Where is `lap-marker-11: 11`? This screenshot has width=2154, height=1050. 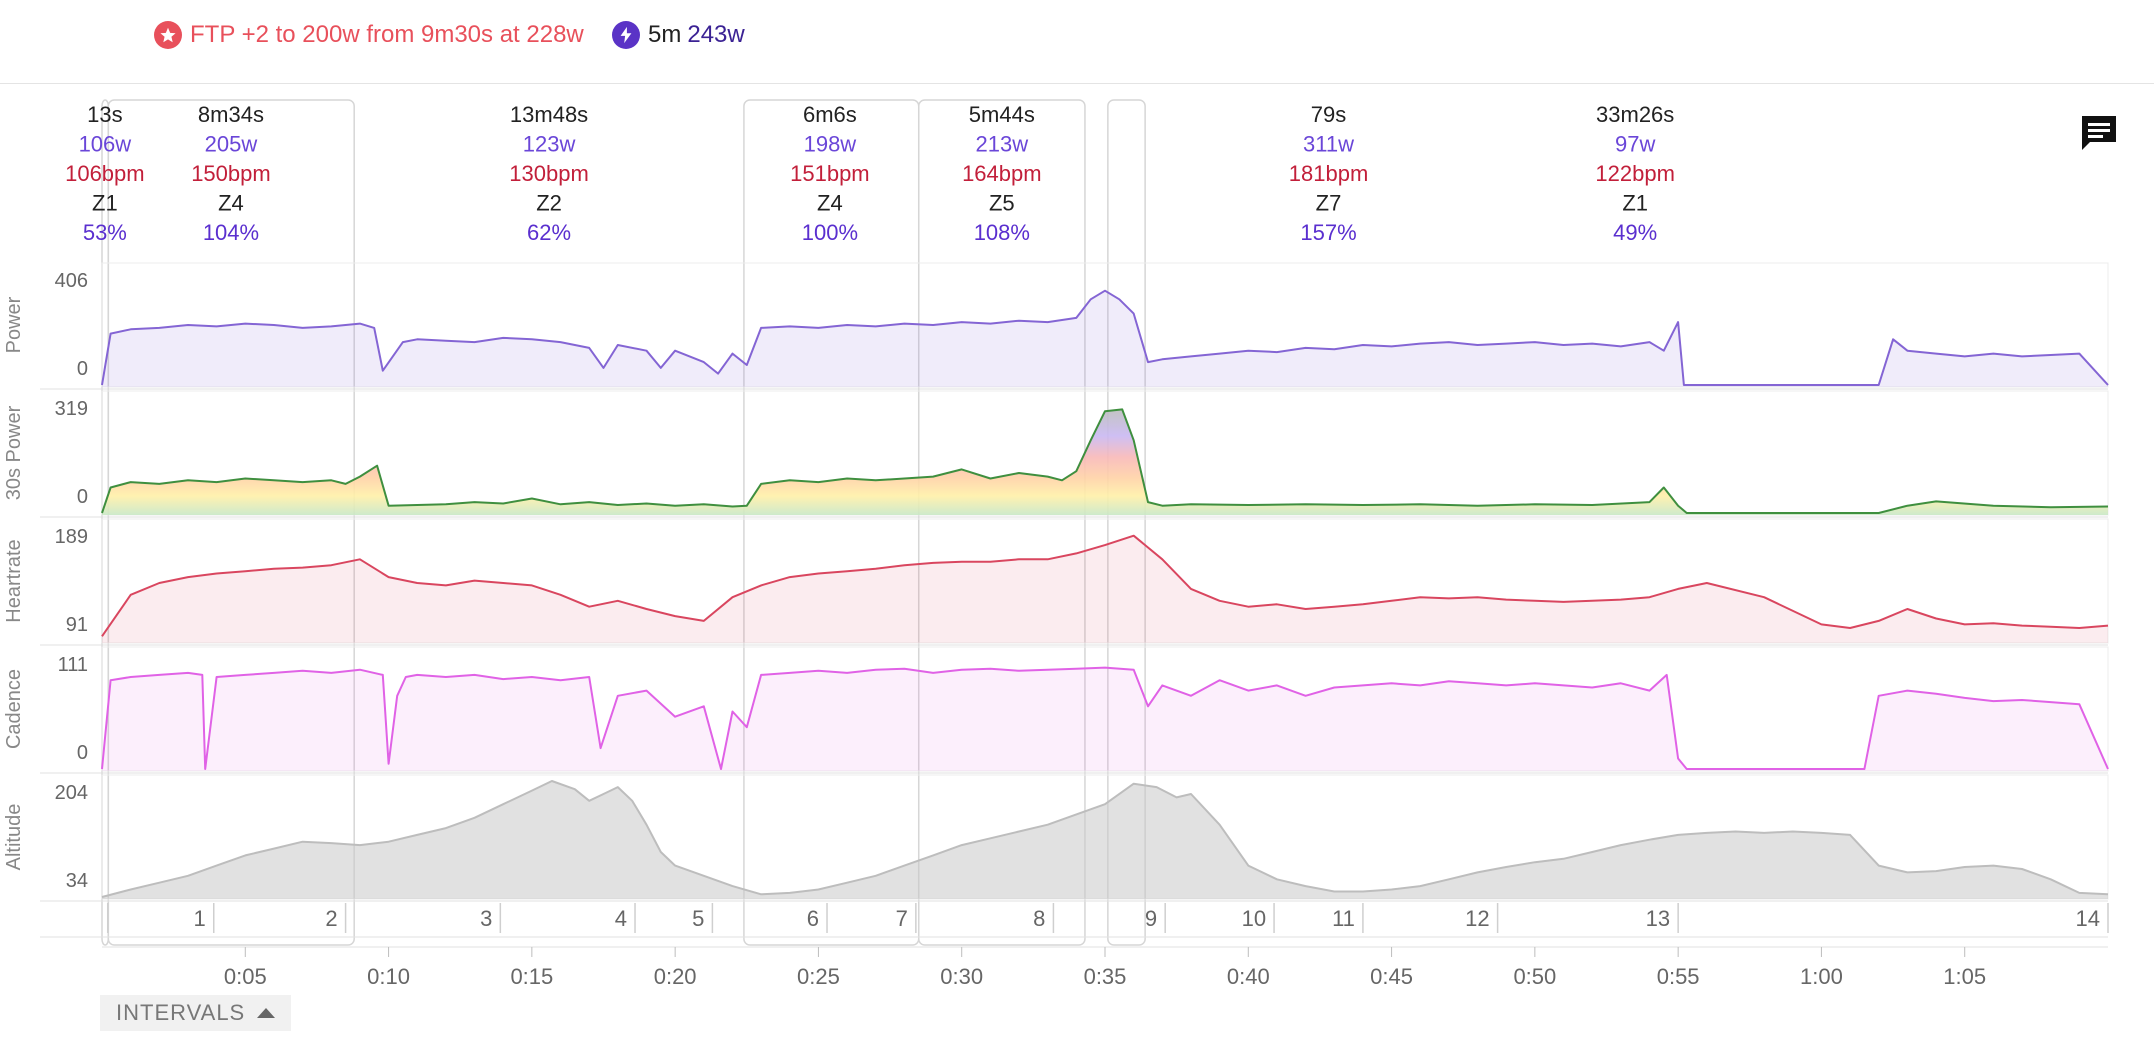
lap-marker-11: 11 is located at coordinates (1348, 918).